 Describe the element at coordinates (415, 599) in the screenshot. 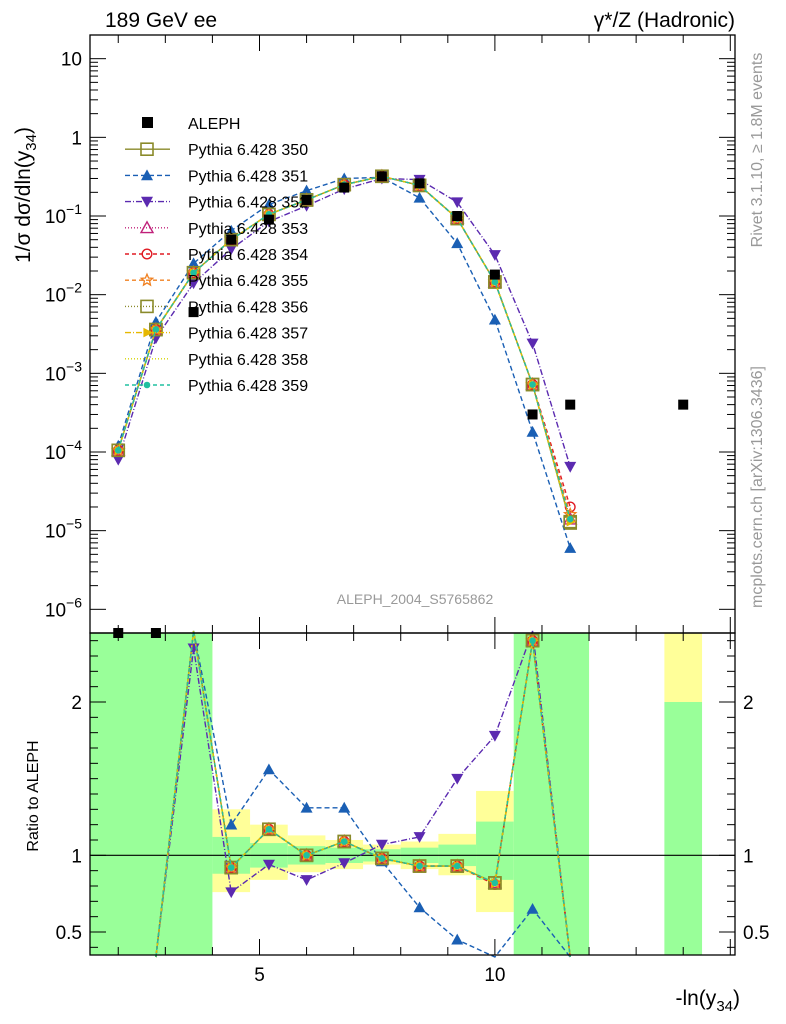

I see `analysis-watermark: ALEPH_2004_S5765862` at that location.